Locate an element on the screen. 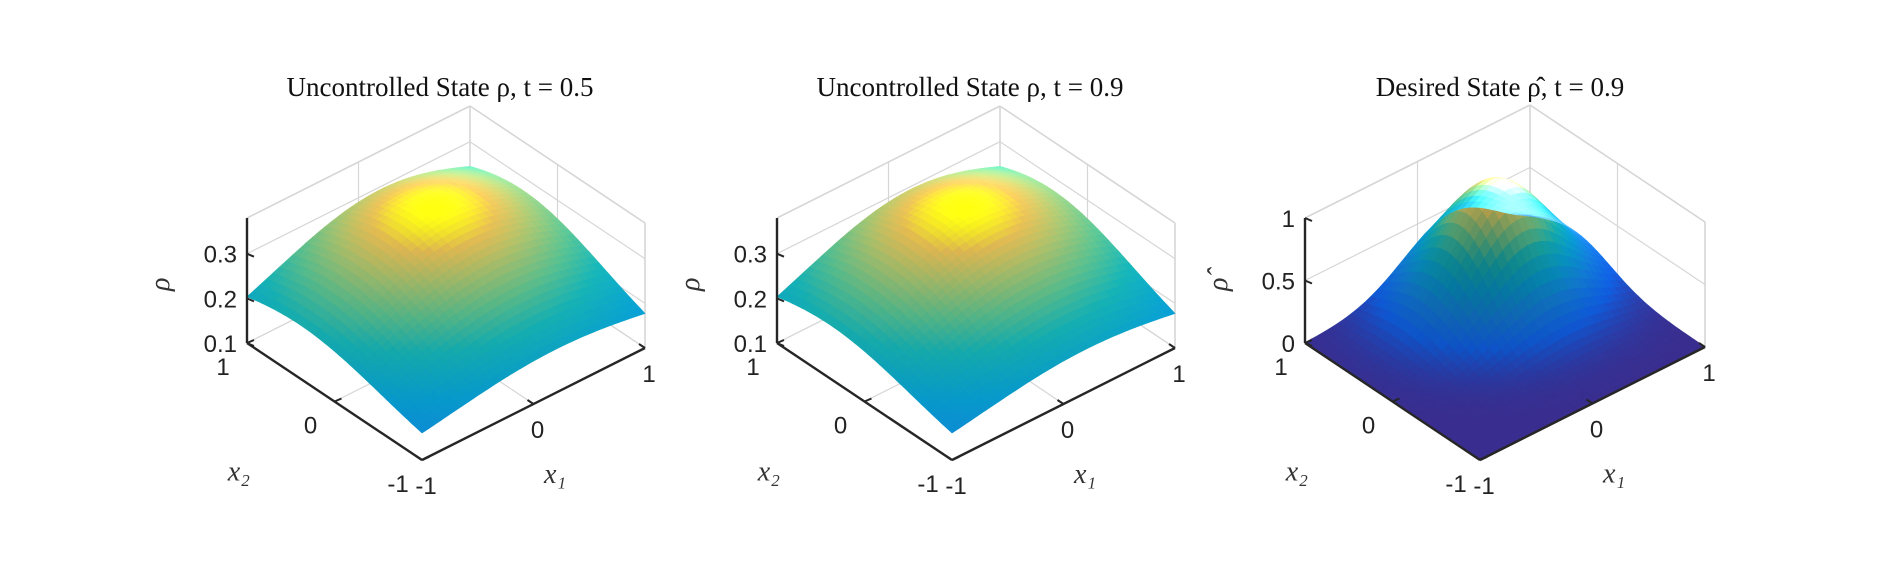  chart-title: Uncontrolled State ρ, t = 0.9 is located at coordinates (970, 87).